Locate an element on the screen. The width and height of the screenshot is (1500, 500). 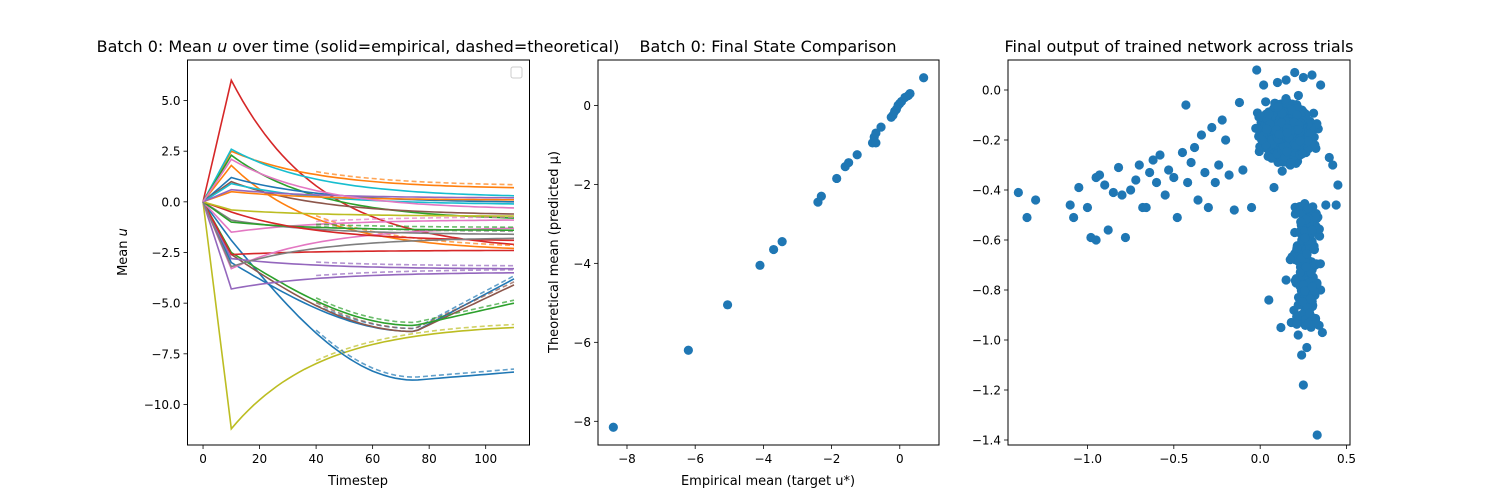
chart-right-ytick-label: −0.6 is located at coordinates (986, 241).